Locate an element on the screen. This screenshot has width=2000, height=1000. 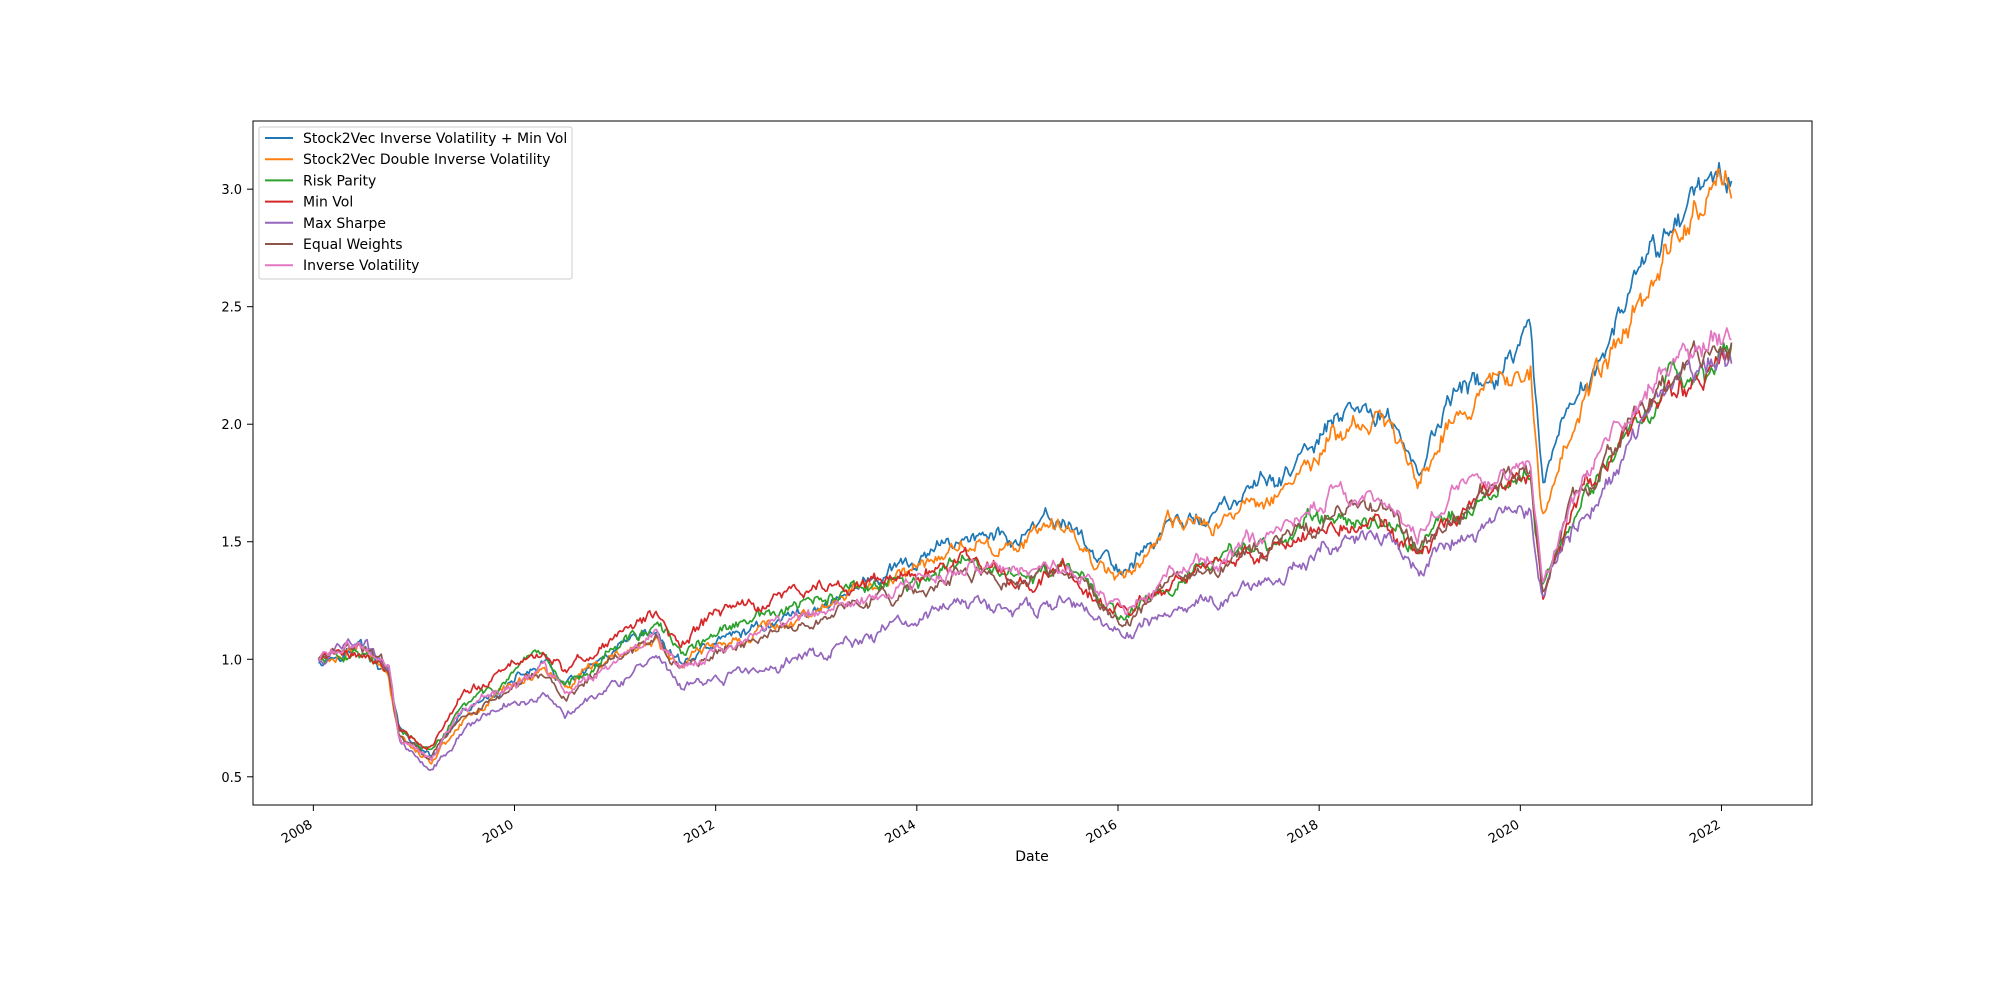
legend-box is located at coordinates (415, 203).